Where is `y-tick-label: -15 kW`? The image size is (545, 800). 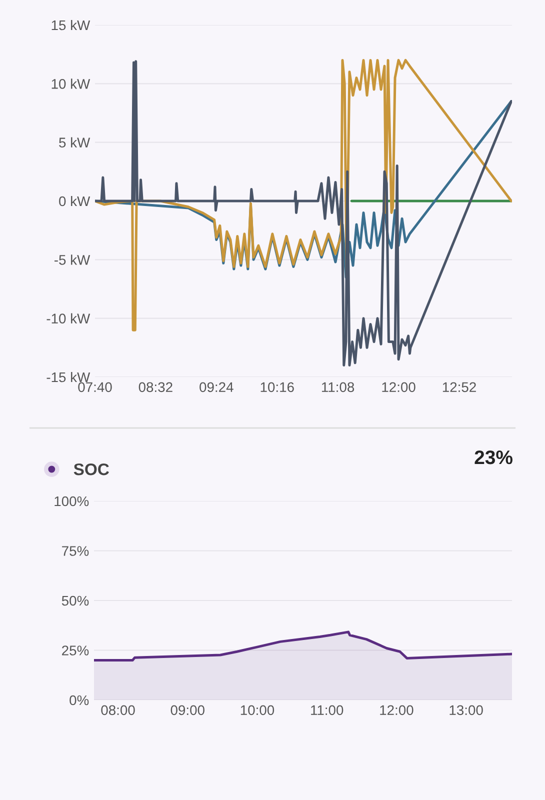 y-tick-label: -15 kW is located at coordinates (68, 377).